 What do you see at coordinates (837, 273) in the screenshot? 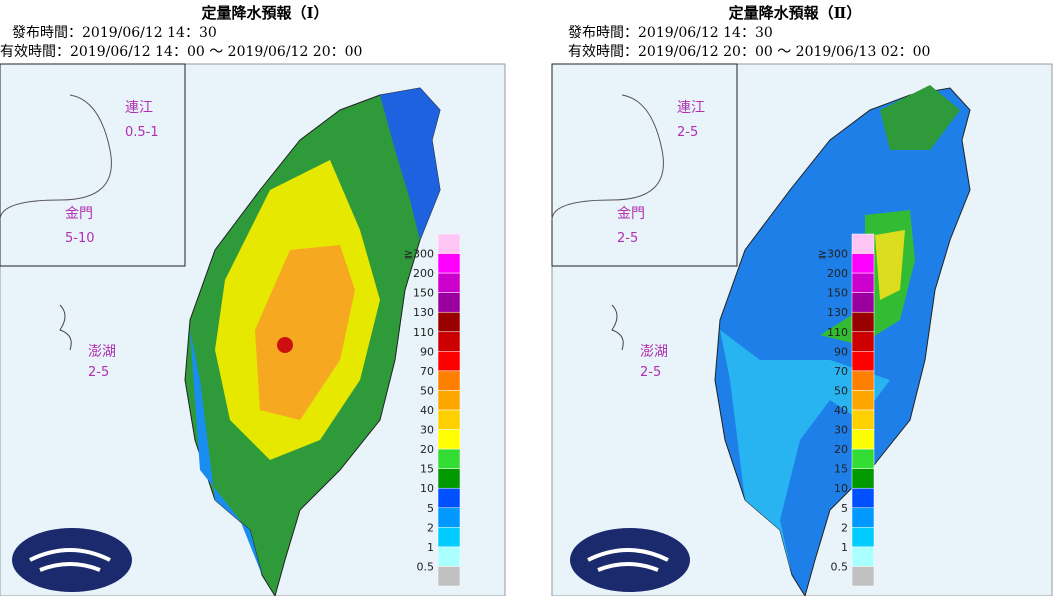
I see `legend-label: 200` at bounding box center [837, 273].